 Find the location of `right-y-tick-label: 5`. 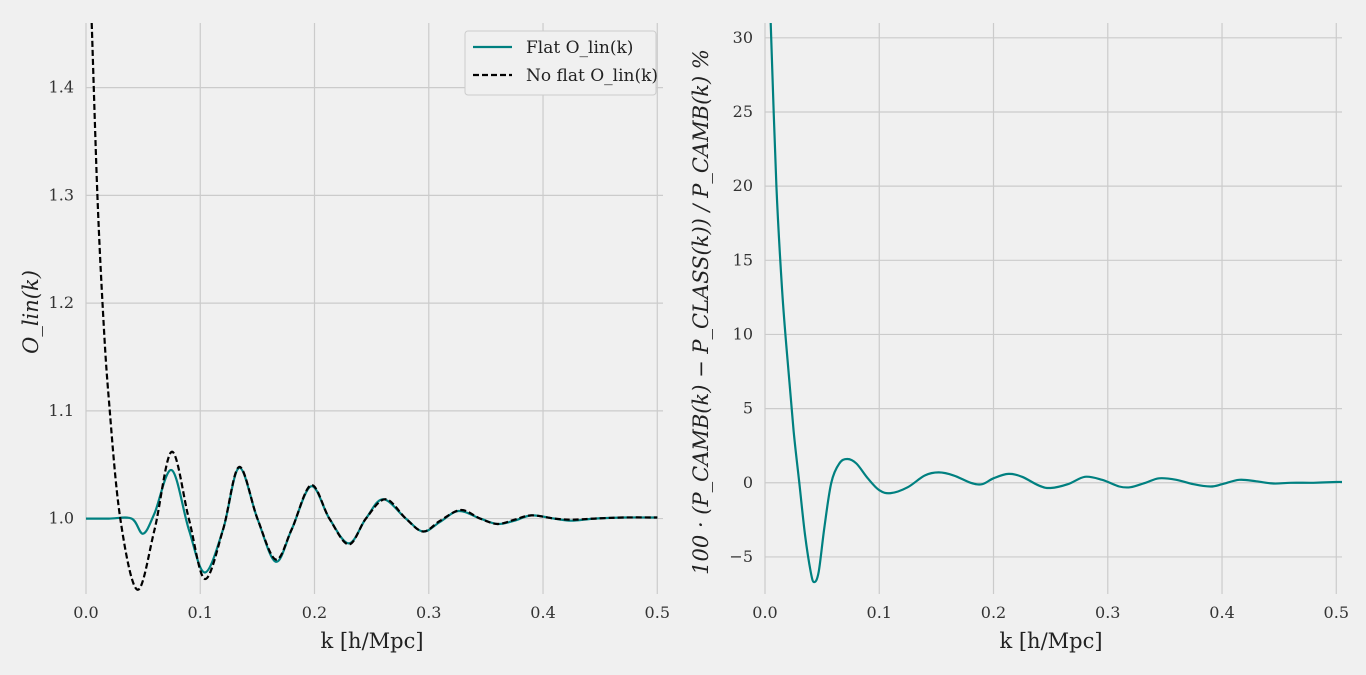

right-y-tick-label: 5 is located at coordinates (748, 408).